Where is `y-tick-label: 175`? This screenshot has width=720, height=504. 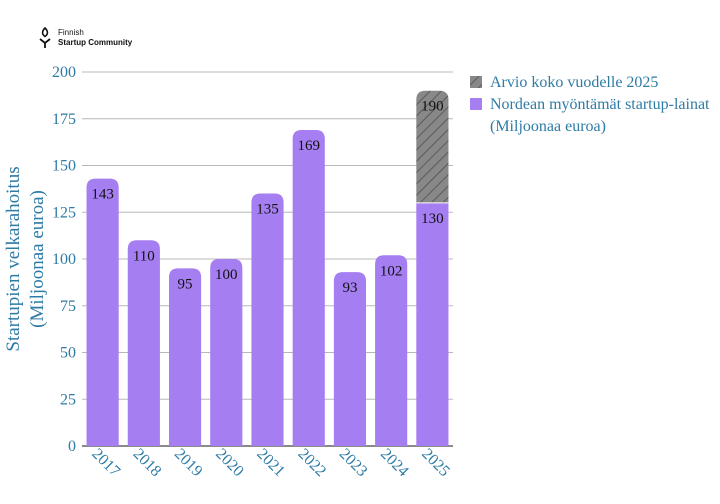 y-tick-label: 175 is located at coordinates (64, 119).